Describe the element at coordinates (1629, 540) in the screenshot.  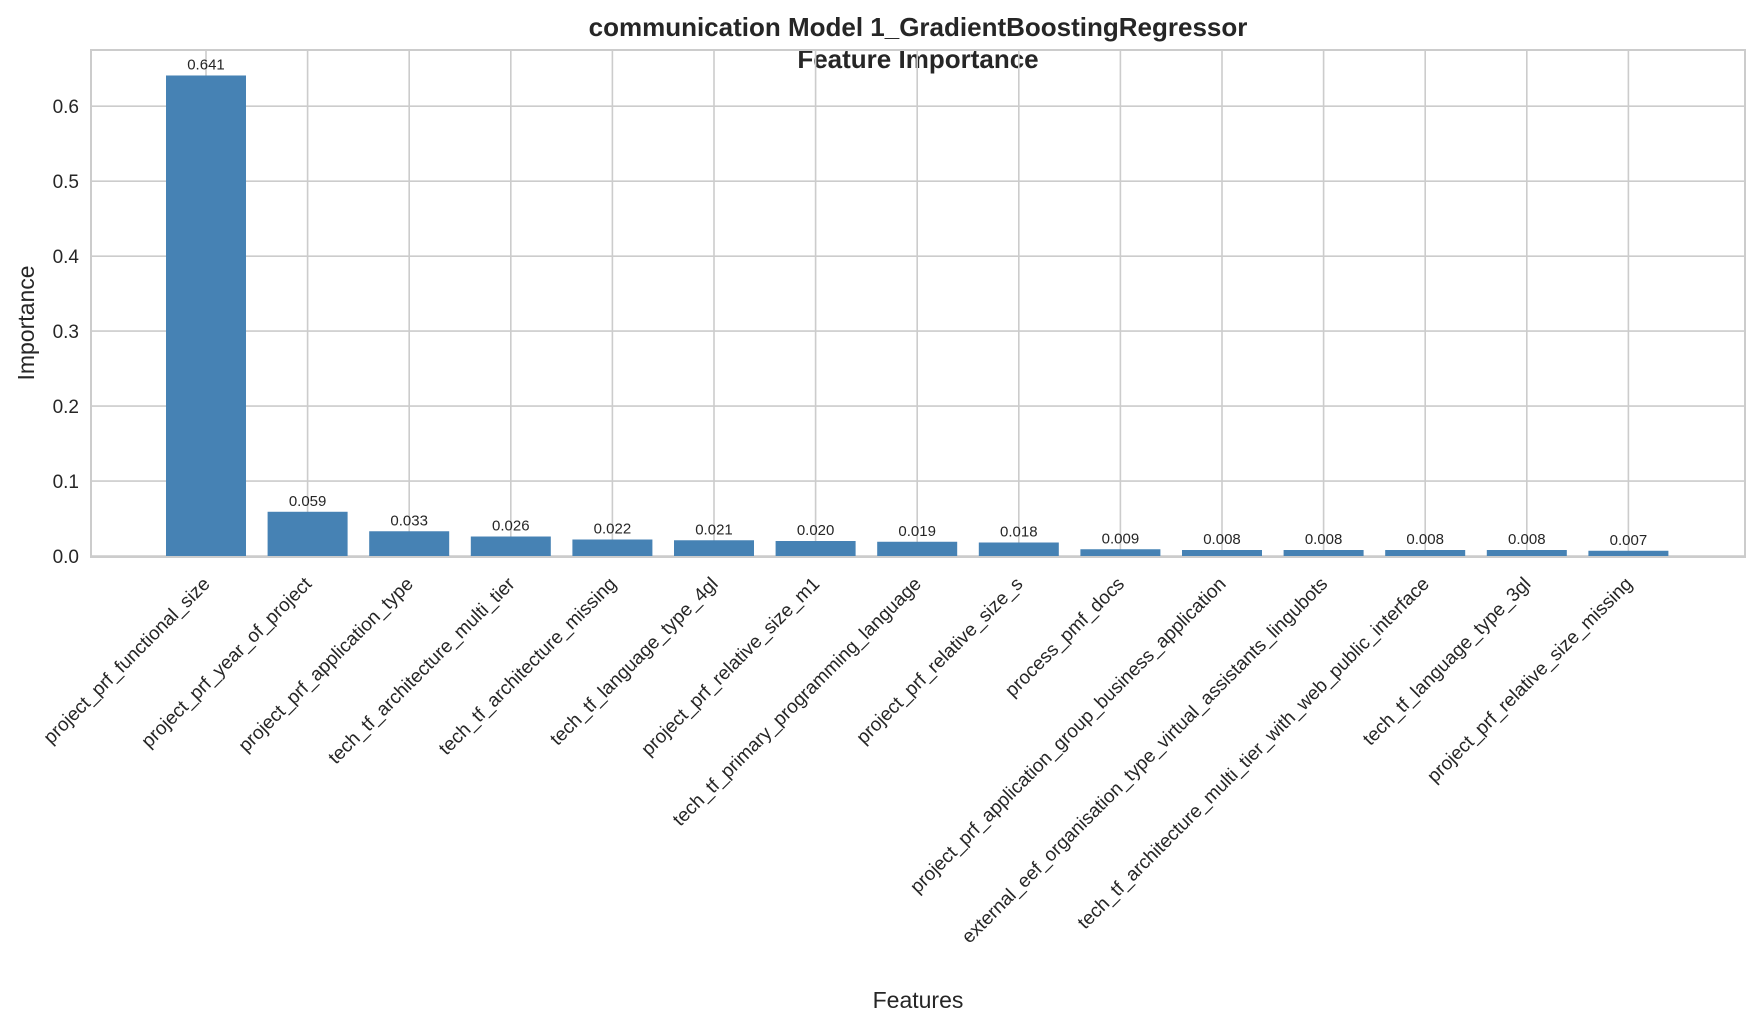
I see `bar-value-label: 0.007` at that location.